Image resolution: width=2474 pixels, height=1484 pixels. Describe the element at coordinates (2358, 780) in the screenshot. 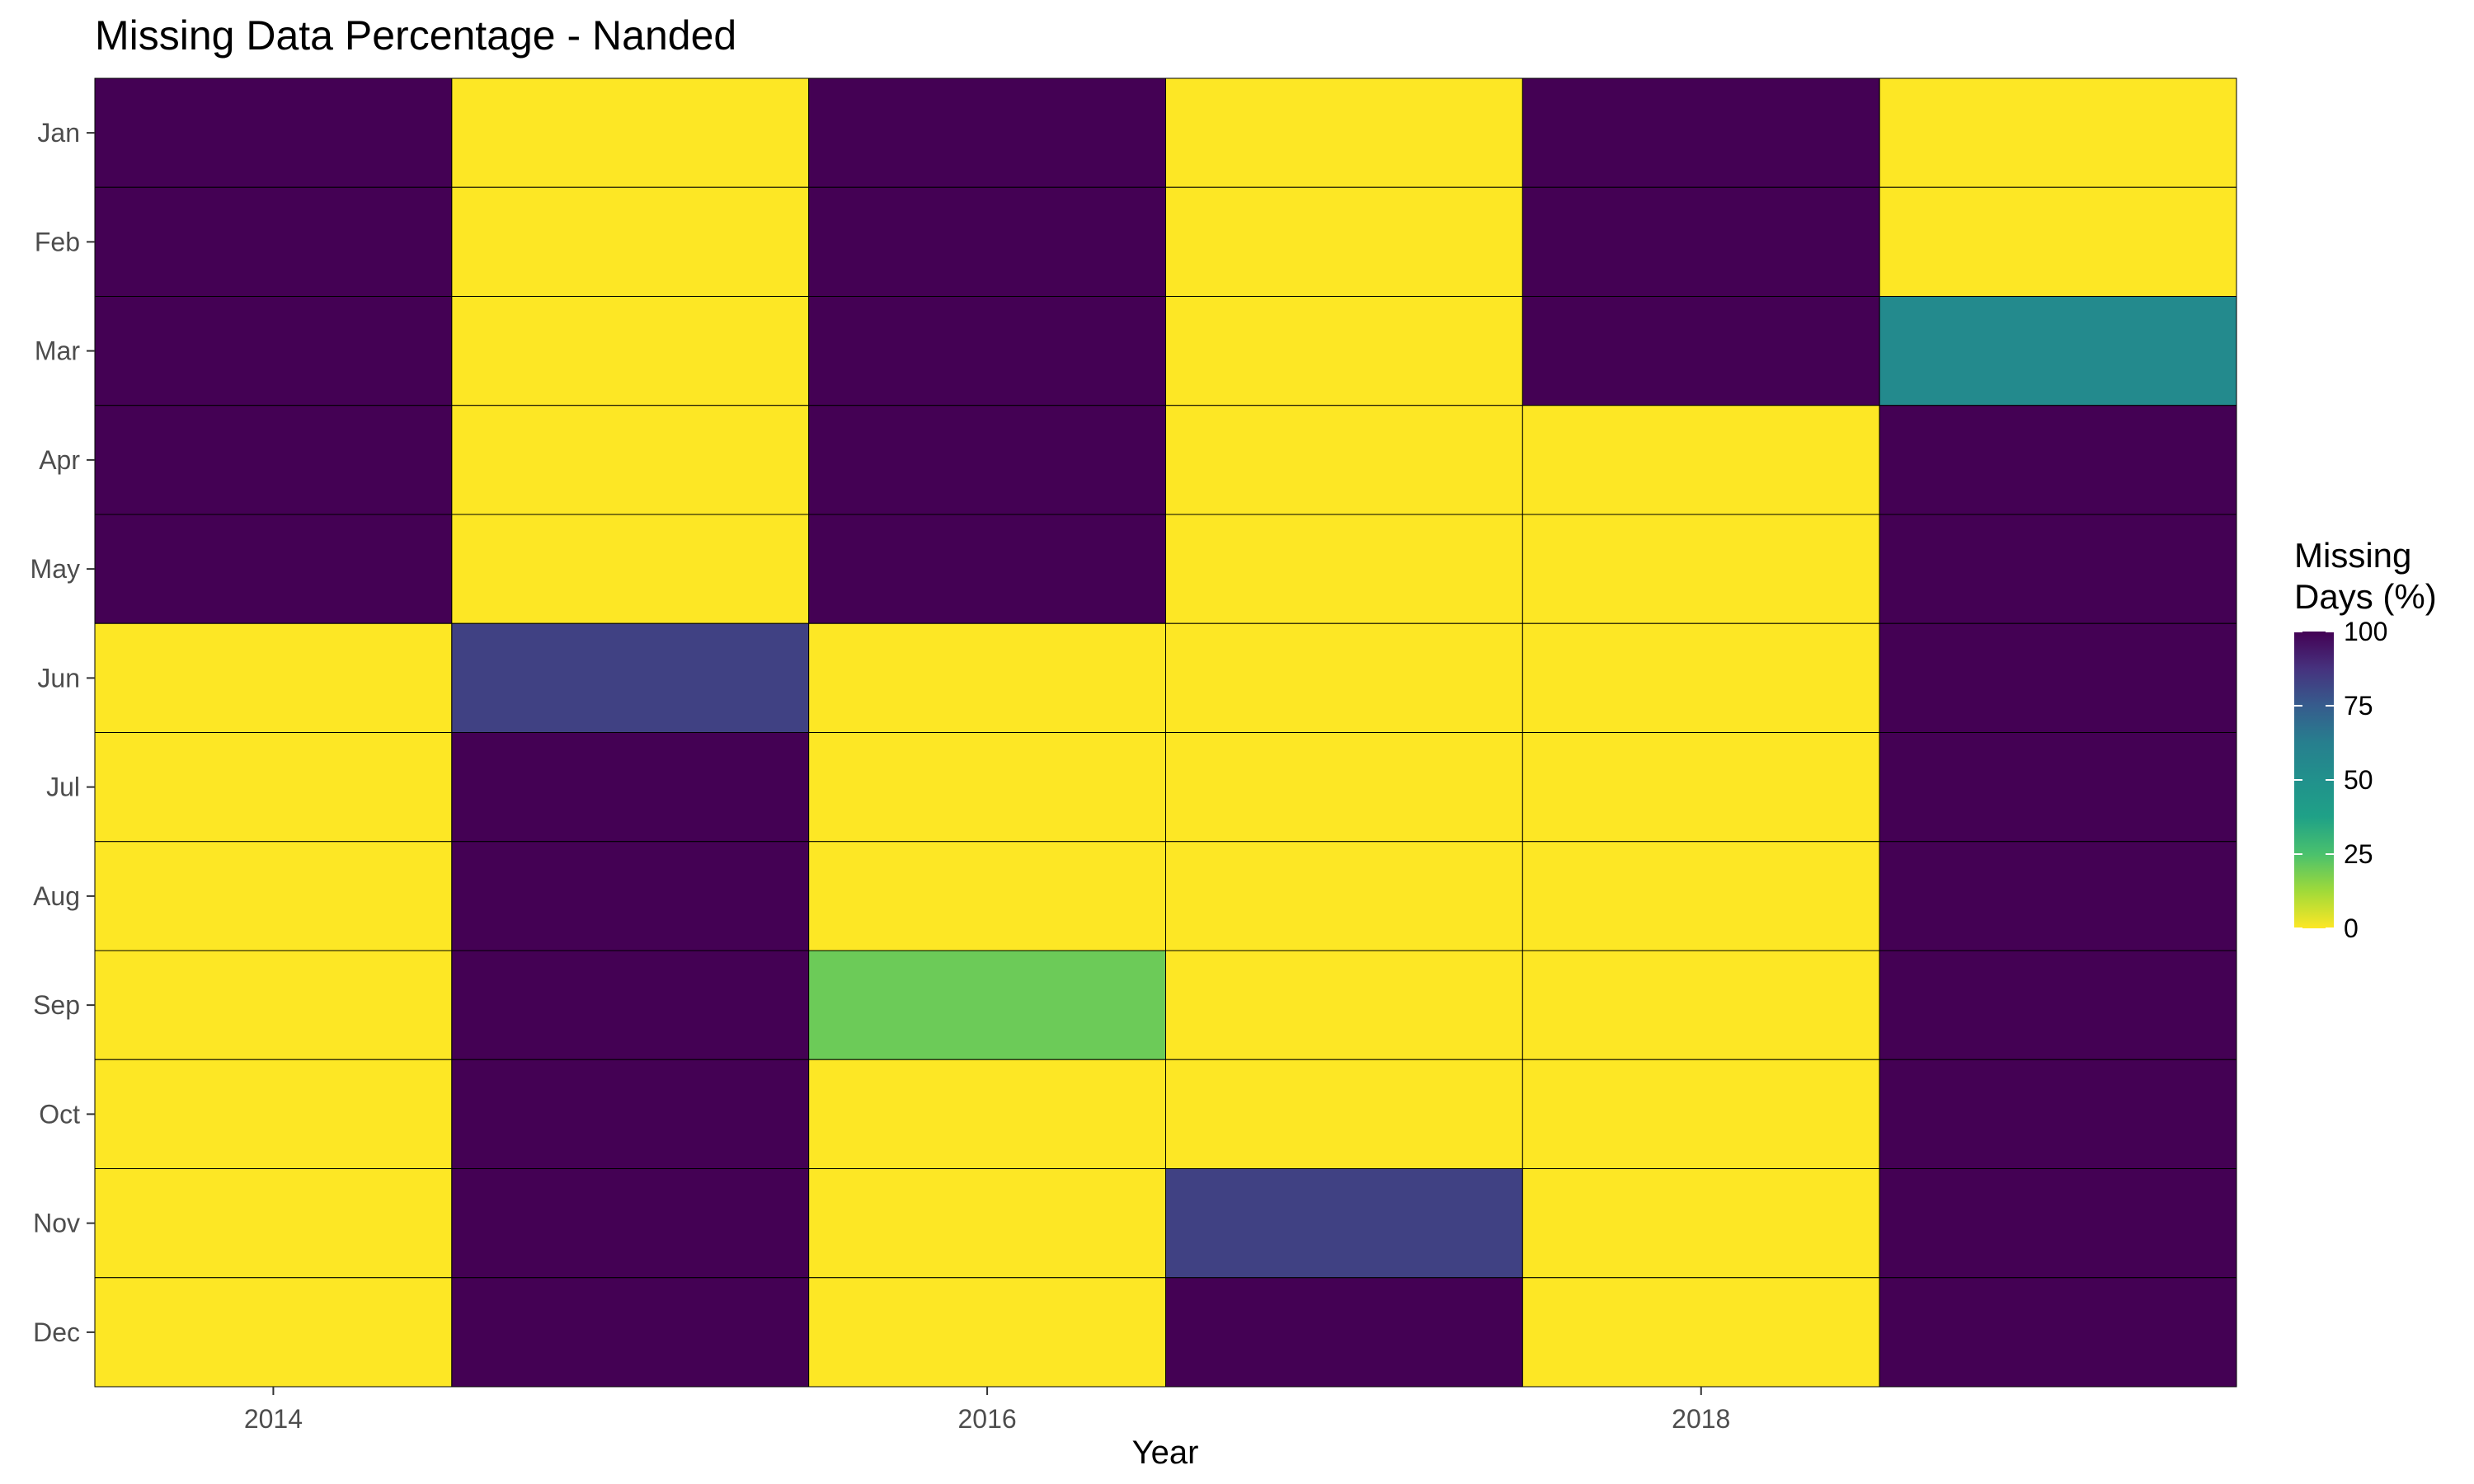

I see `legend-tick-label-50: 50` at that location.